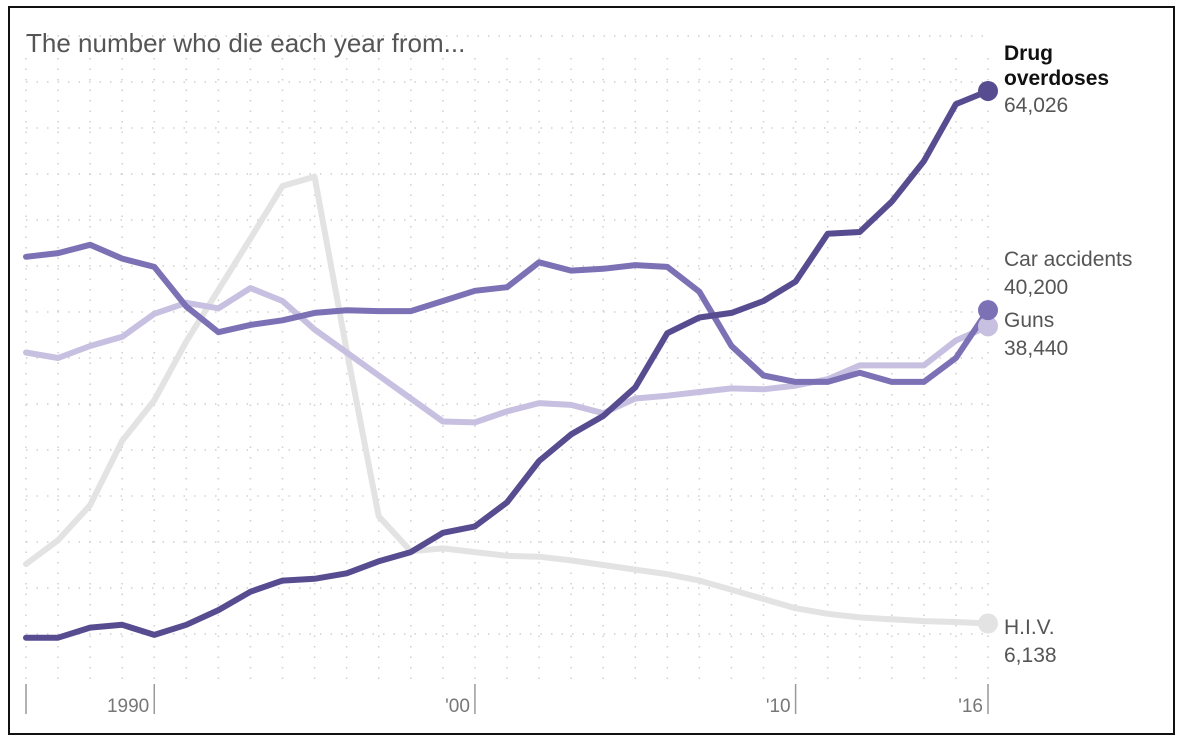  I want to click on value-hiv: 6,138, so click(1030, 655).